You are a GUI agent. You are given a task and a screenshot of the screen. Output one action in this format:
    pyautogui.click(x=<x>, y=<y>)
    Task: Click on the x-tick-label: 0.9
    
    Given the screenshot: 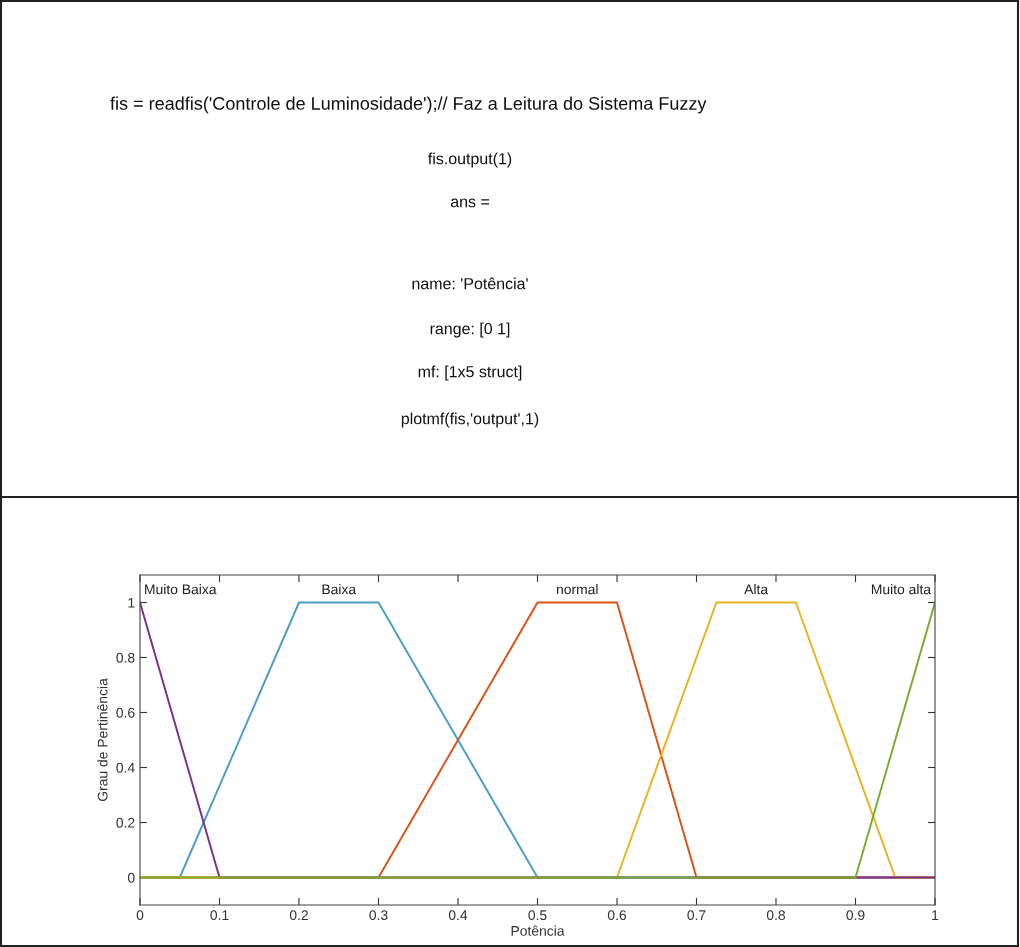 What is the action you would take?
    pyautogui.click(x=855, y=915)
    